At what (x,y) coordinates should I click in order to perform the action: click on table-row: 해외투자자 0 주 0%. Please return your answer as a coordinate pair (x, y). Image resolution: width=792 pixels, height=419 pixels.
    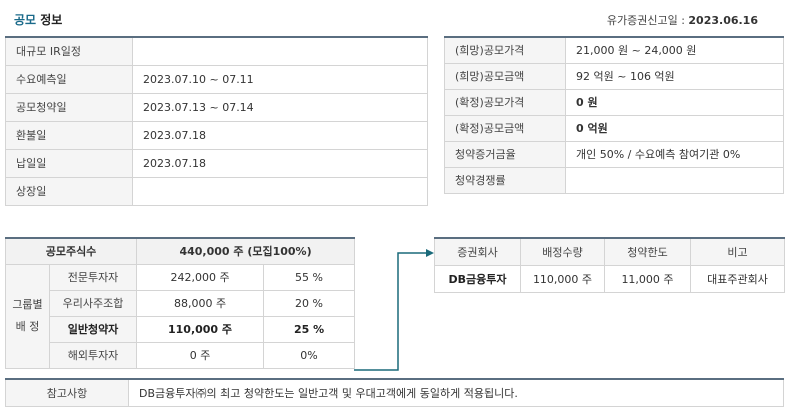
    Looking at the image, I should click on (181, 355).